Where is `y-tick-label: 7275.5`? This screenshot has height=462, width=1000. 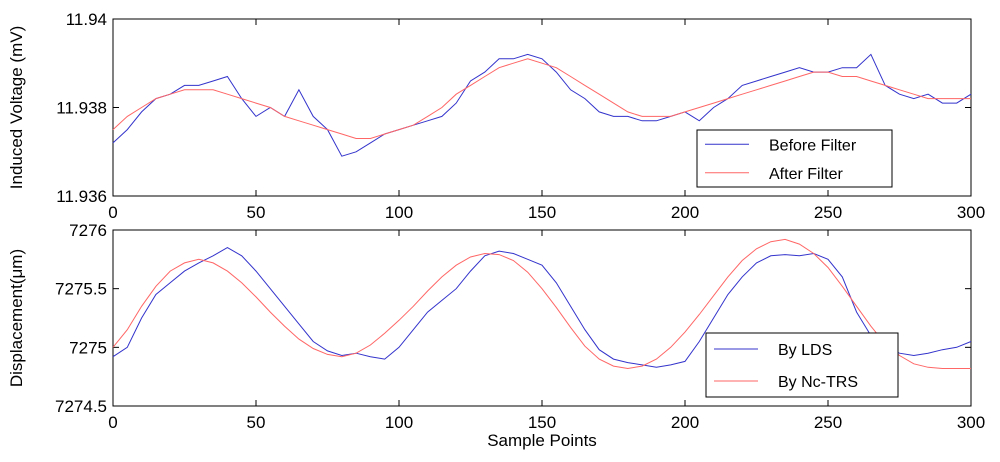
y-tick-label: 7275.5 is located at coordinates (81, 289).